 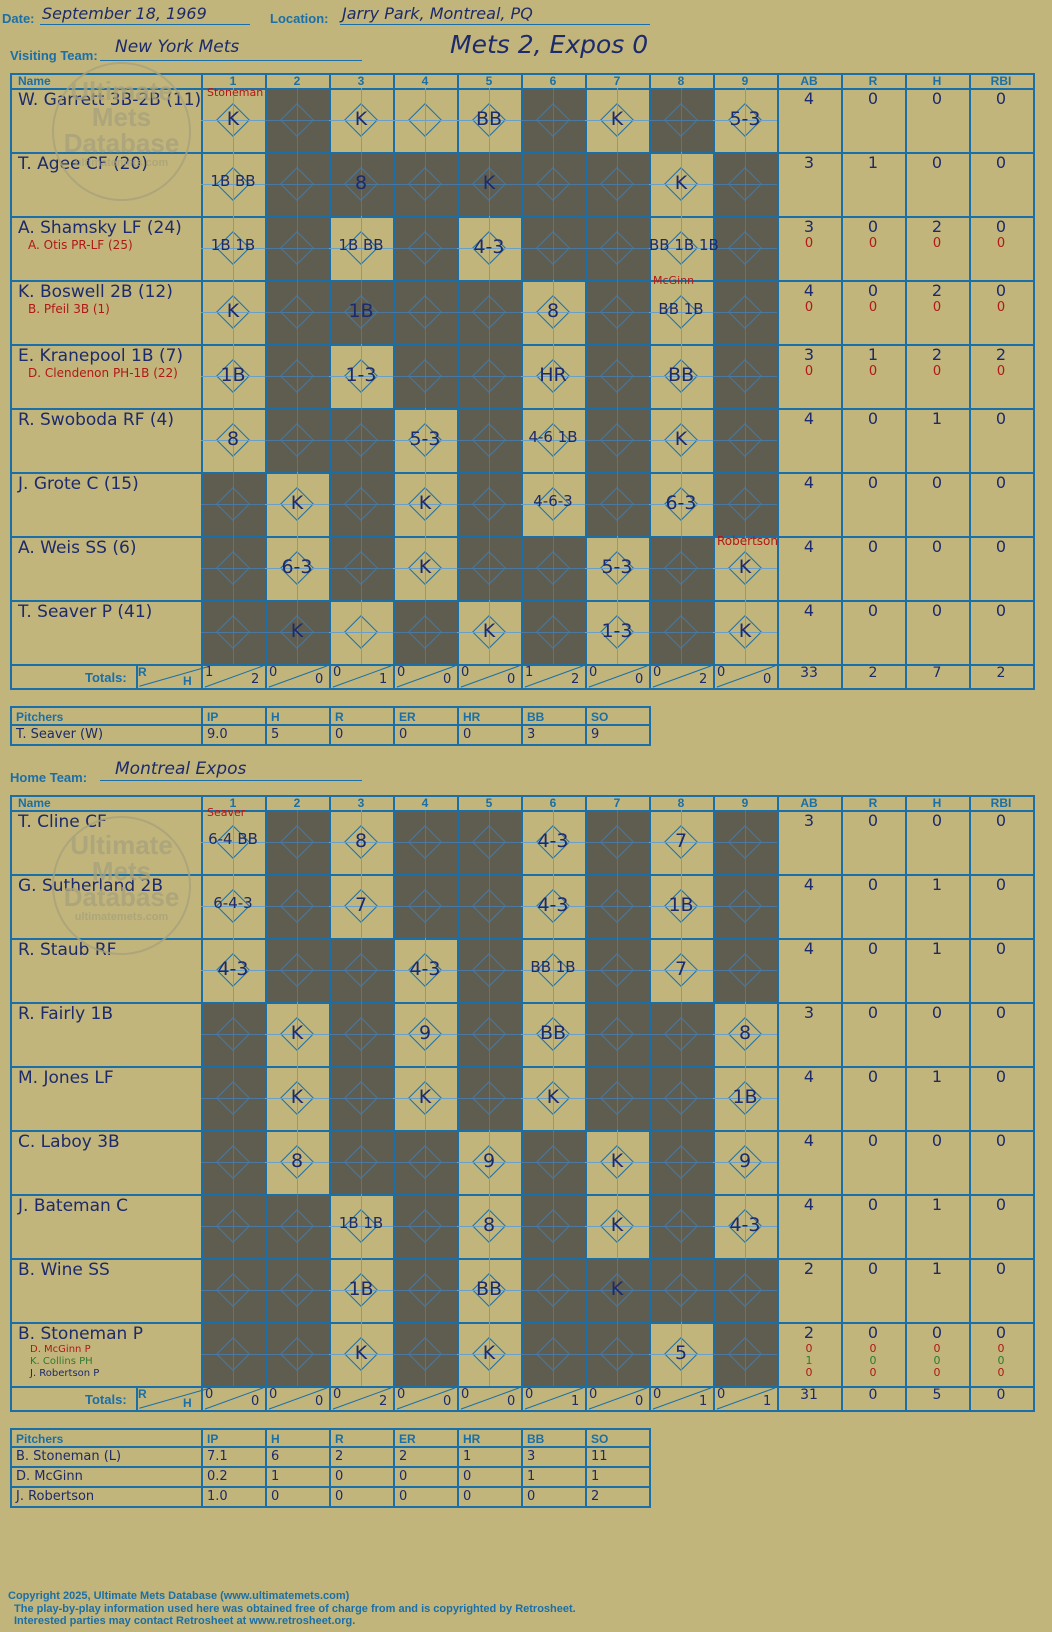 What do you see at coordinates (703, 679) in the screenshot?
I see `inning-hits: 2` at bounding box center [703, 679].